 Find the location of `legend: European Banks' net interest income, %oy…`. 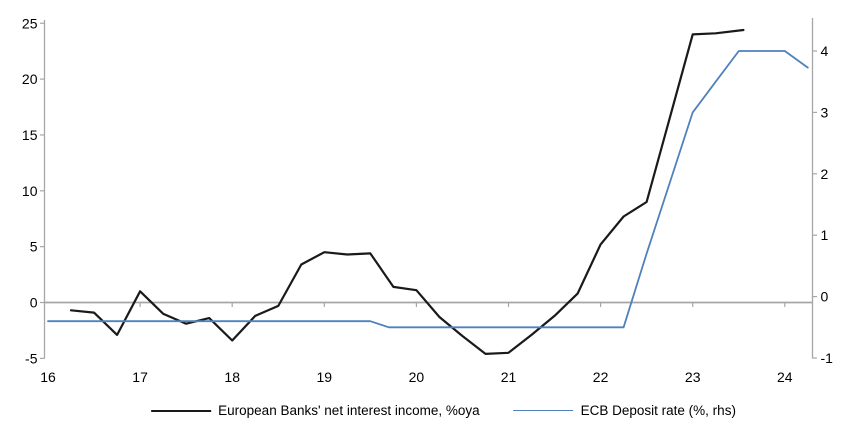

legend: European Banks' net interest income, %oy… is located at coordinates (443, 410).